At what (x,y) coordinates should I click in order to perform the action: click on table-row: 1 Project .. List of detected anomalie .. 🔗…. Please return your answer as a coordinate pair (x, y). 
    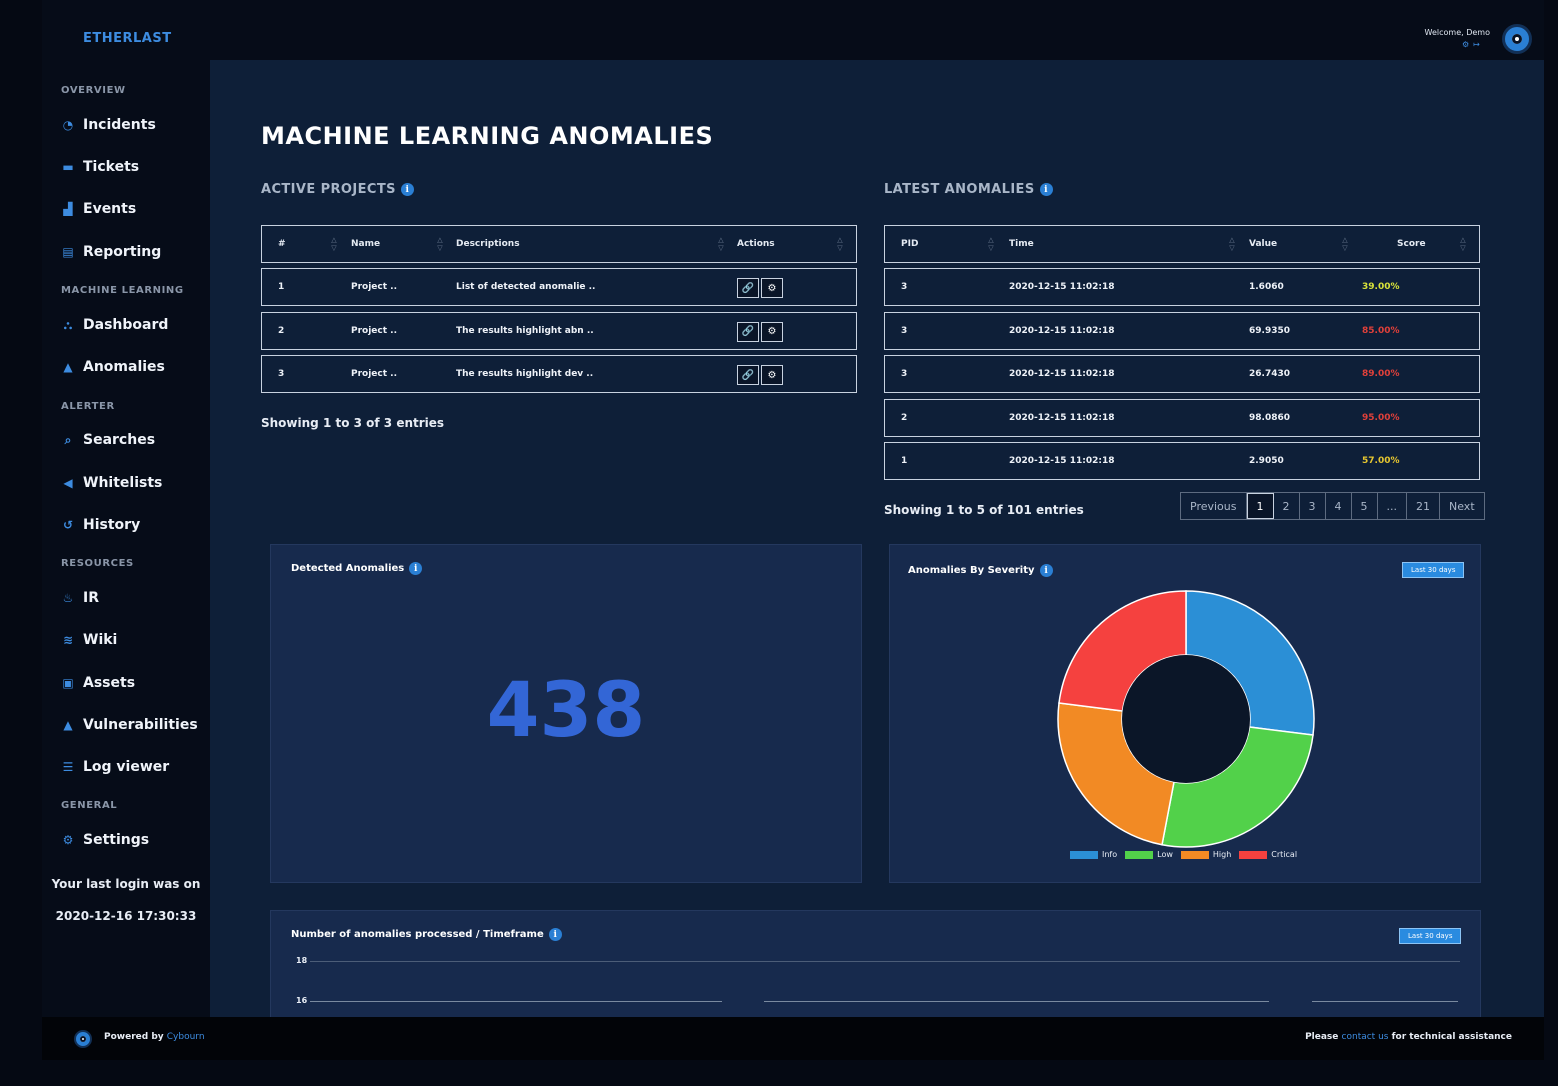
    Looking at the image, I should click on (559, 287).